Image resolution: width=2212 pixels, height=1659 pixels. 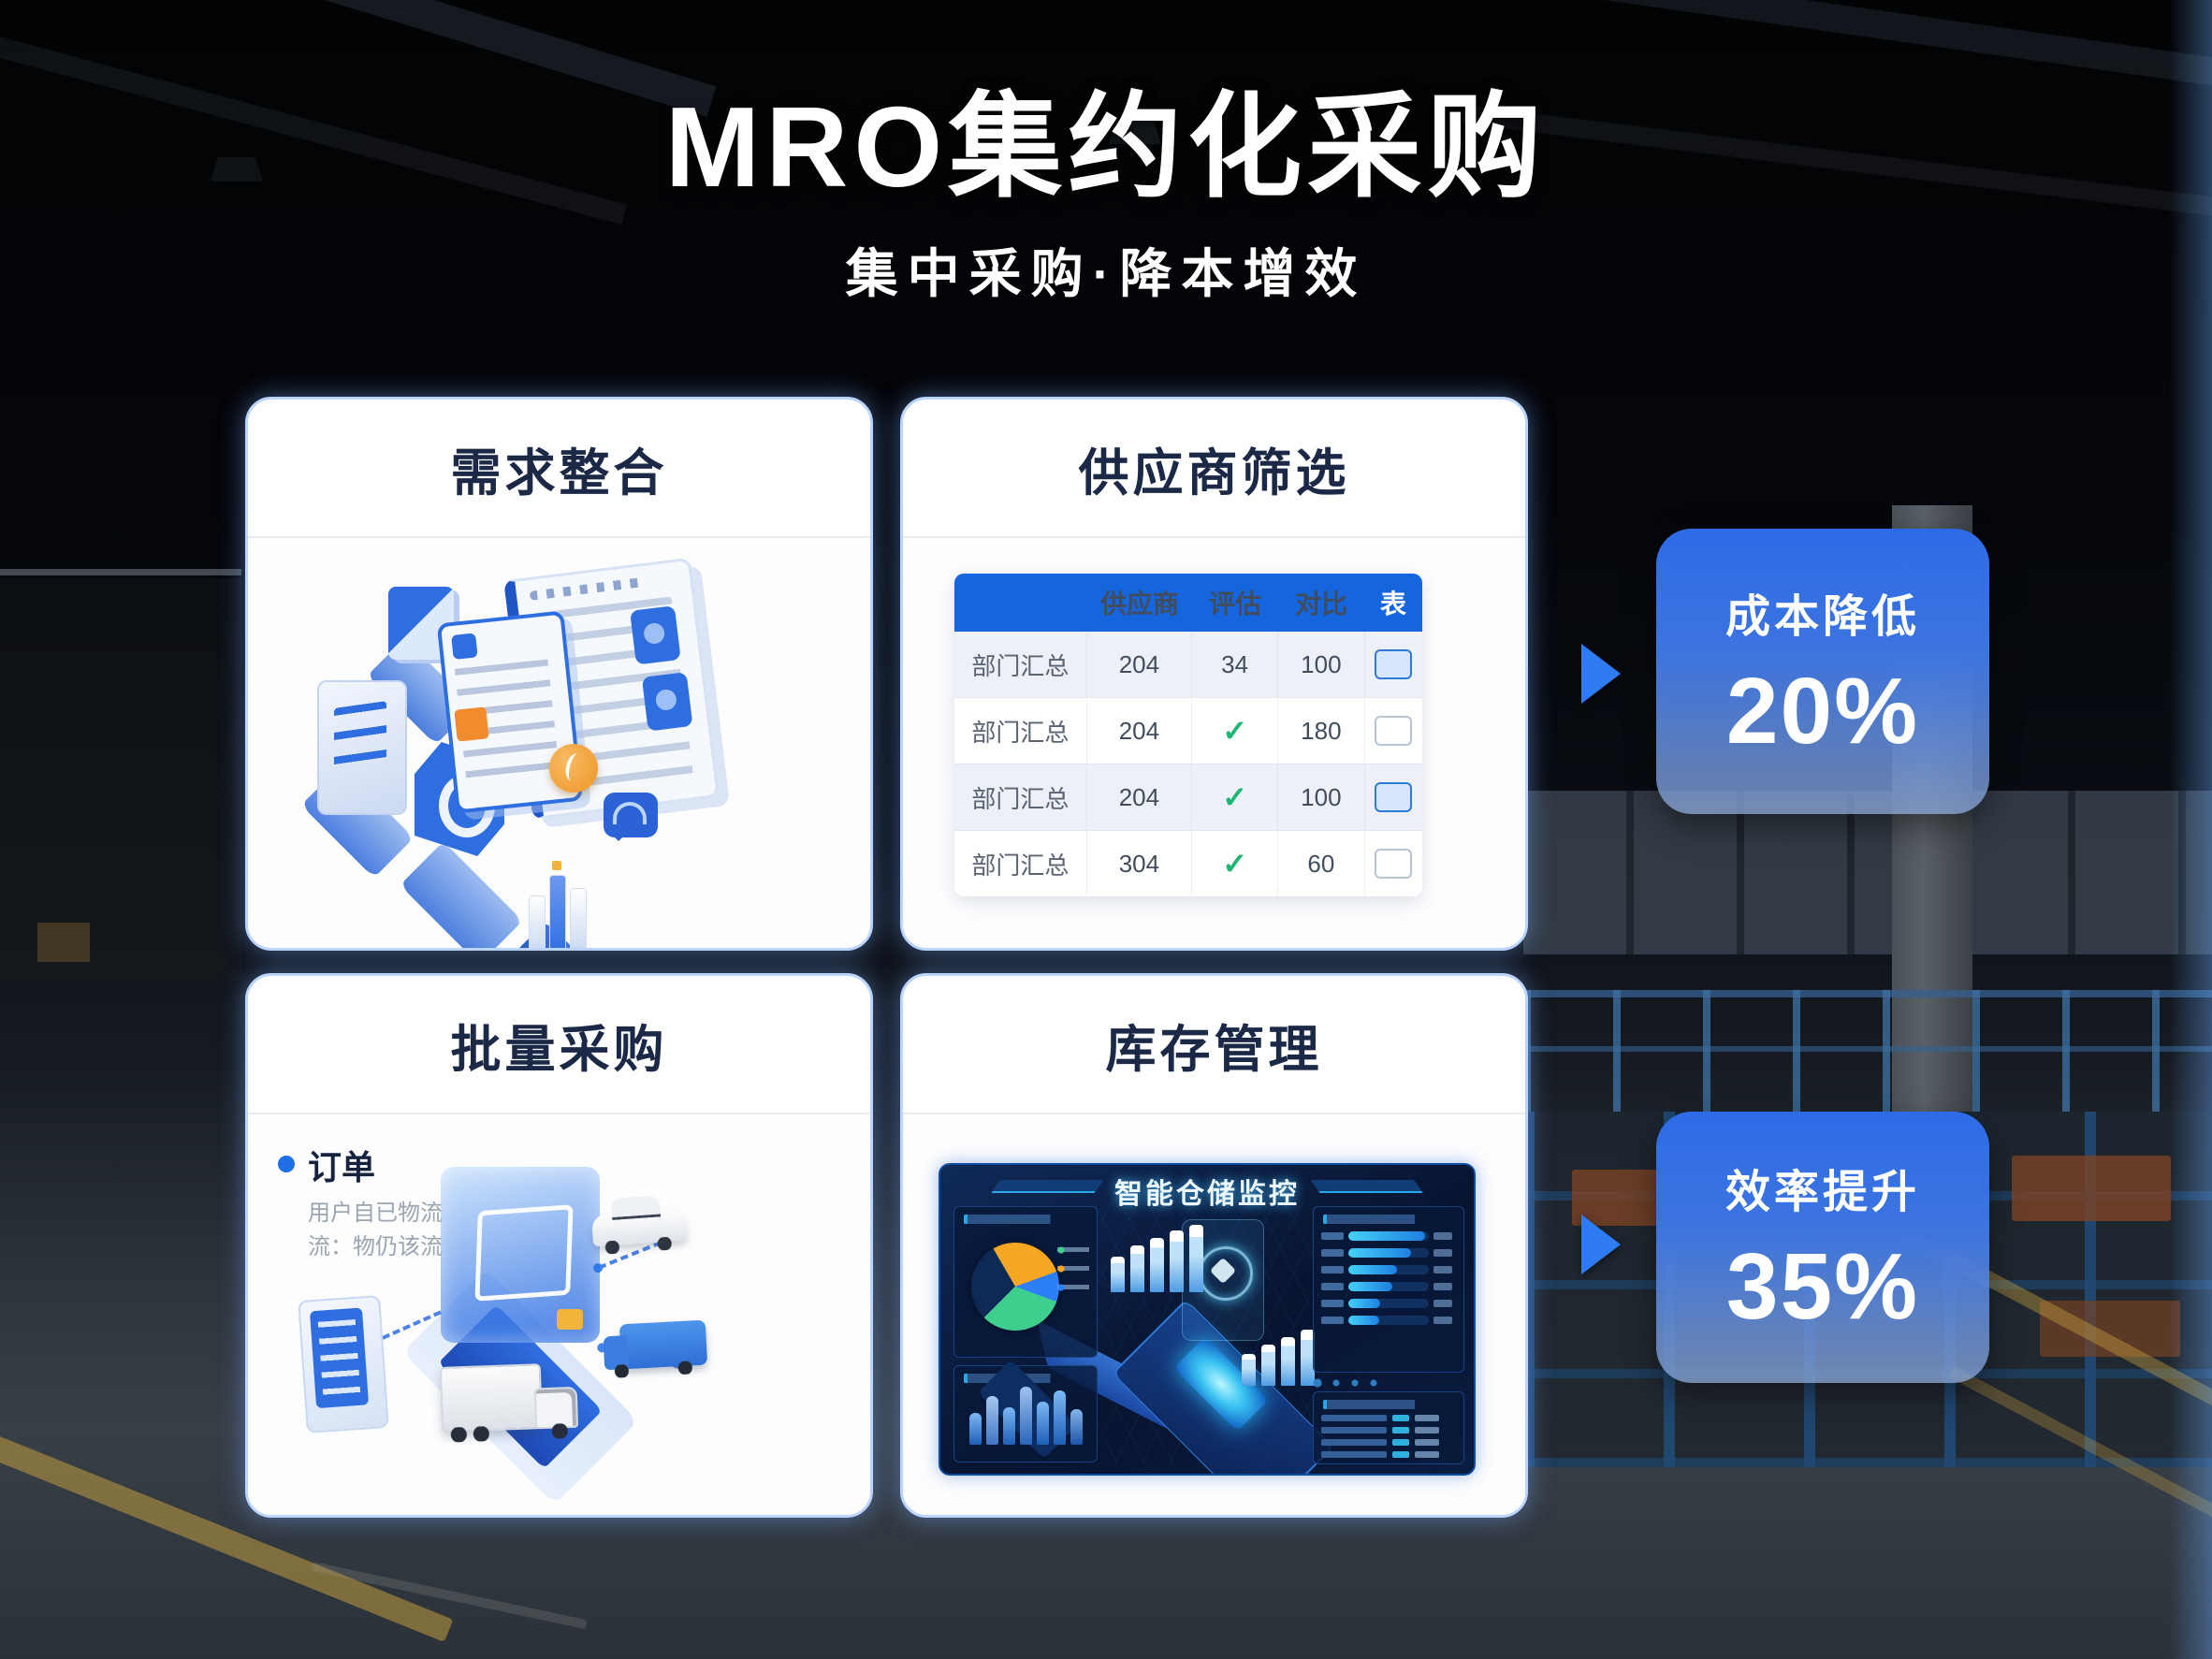 What do you see at coordinates (1138, 864) in the screenshot?
I see `cell-supplier: 304` at bounding box center [1138, 864].